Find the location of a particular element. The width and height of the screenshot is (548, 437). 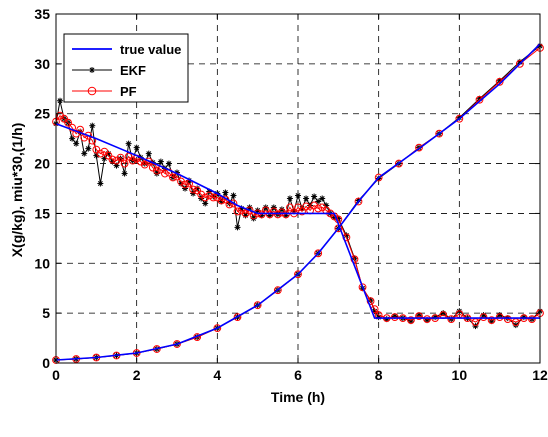

y-tick-label: 10 is located at coordinates (42, 263).